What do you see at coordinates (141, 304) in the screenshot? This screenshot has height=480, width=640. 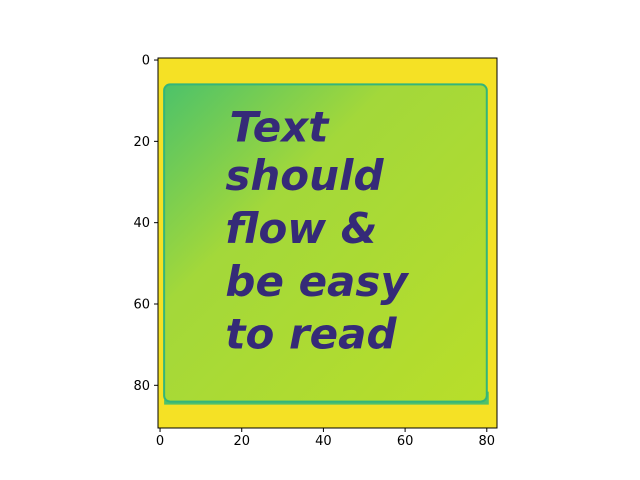 I see `y-tick-label: 60` at bounding box center [141, 304].